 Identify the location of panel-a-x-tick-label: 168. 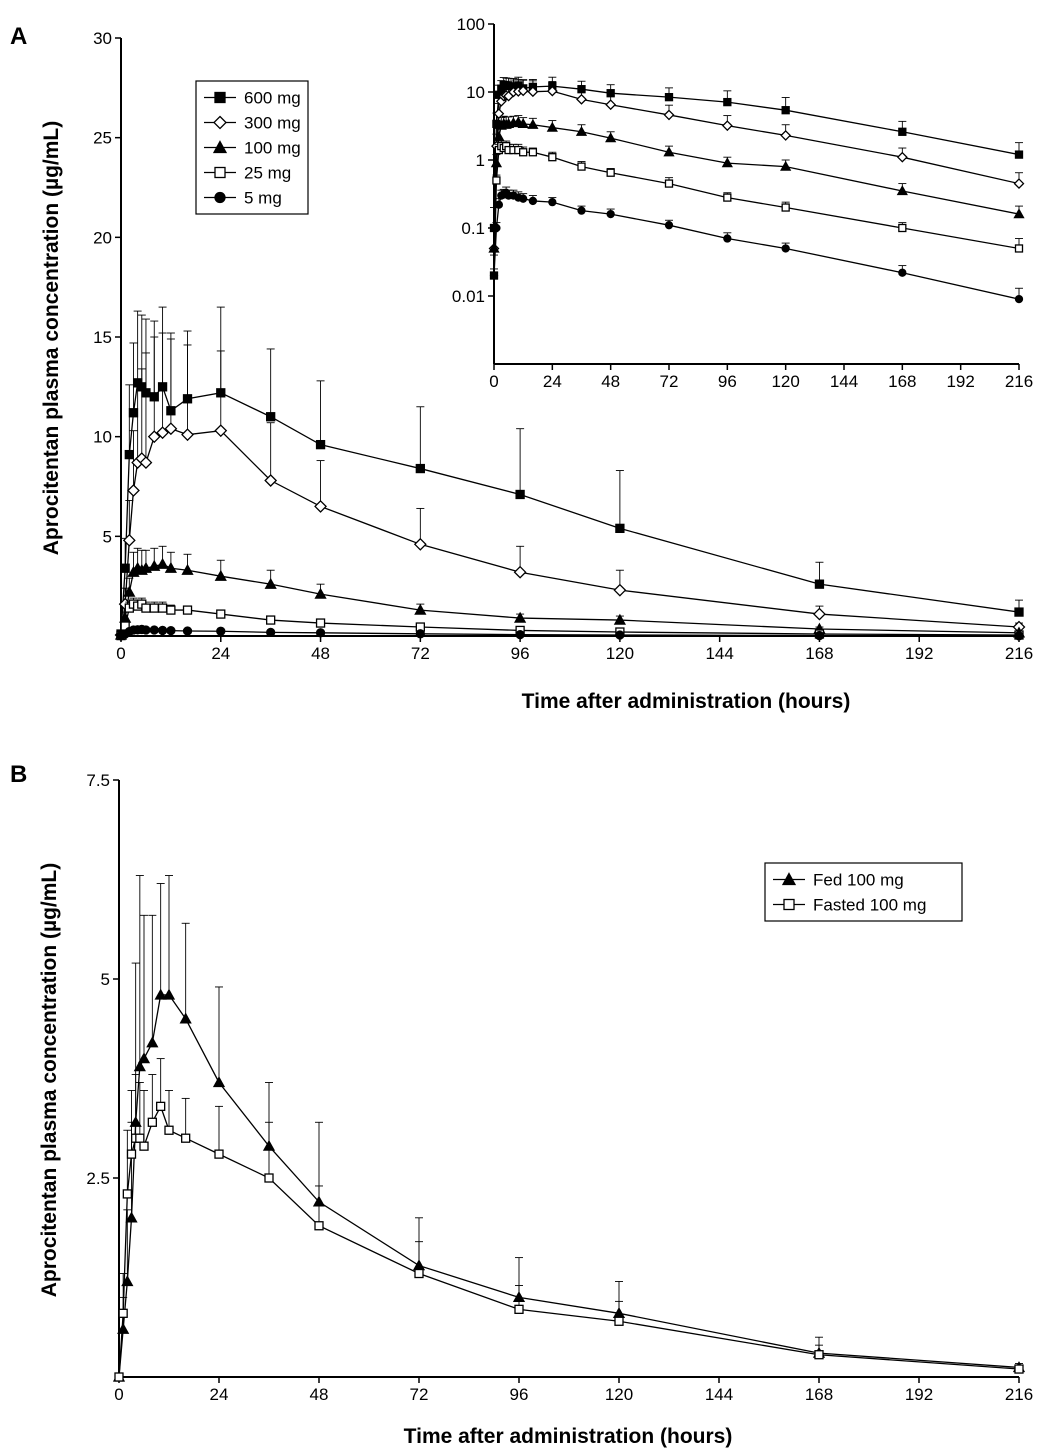
(819, 653).